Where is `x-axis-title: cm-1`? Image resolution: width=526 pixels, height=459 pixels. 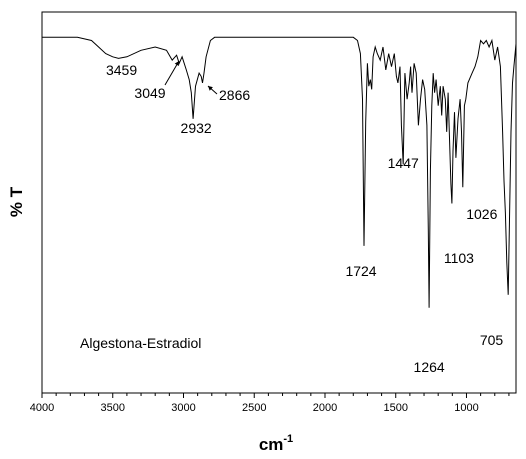 x-axis-title: cm-1 is located at coordinates (276, 443).